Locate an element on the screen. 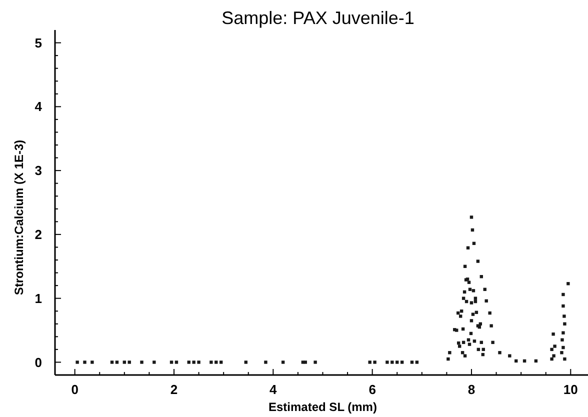 This screenshot has height=417, width=588. x-tick-label: 8 is located at coordinates (472, 389).